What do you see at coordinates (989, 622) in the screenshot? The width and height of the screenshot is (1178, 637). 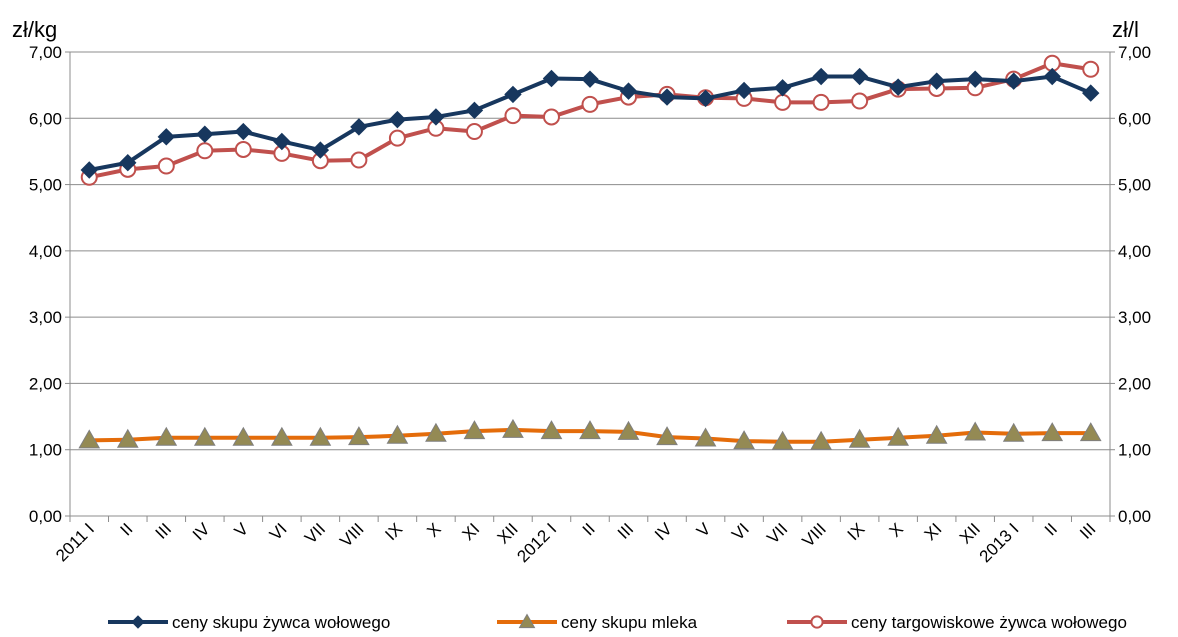 I see `legend-label: ceny targowiskowe żywca wołowego` at bounding box center [989, 622].